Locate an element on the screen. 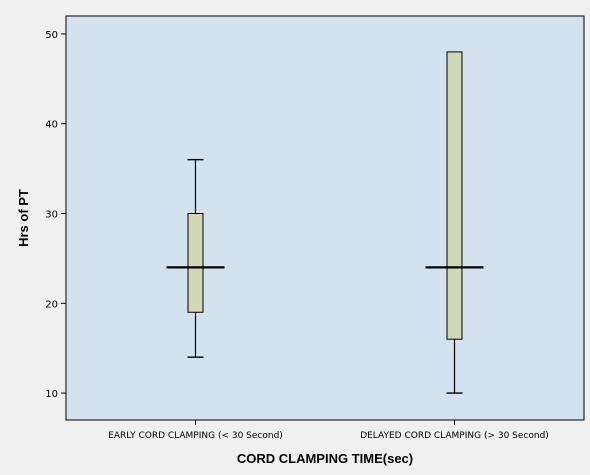  y-tick-label: 50 is located at coordinates (51, 35).